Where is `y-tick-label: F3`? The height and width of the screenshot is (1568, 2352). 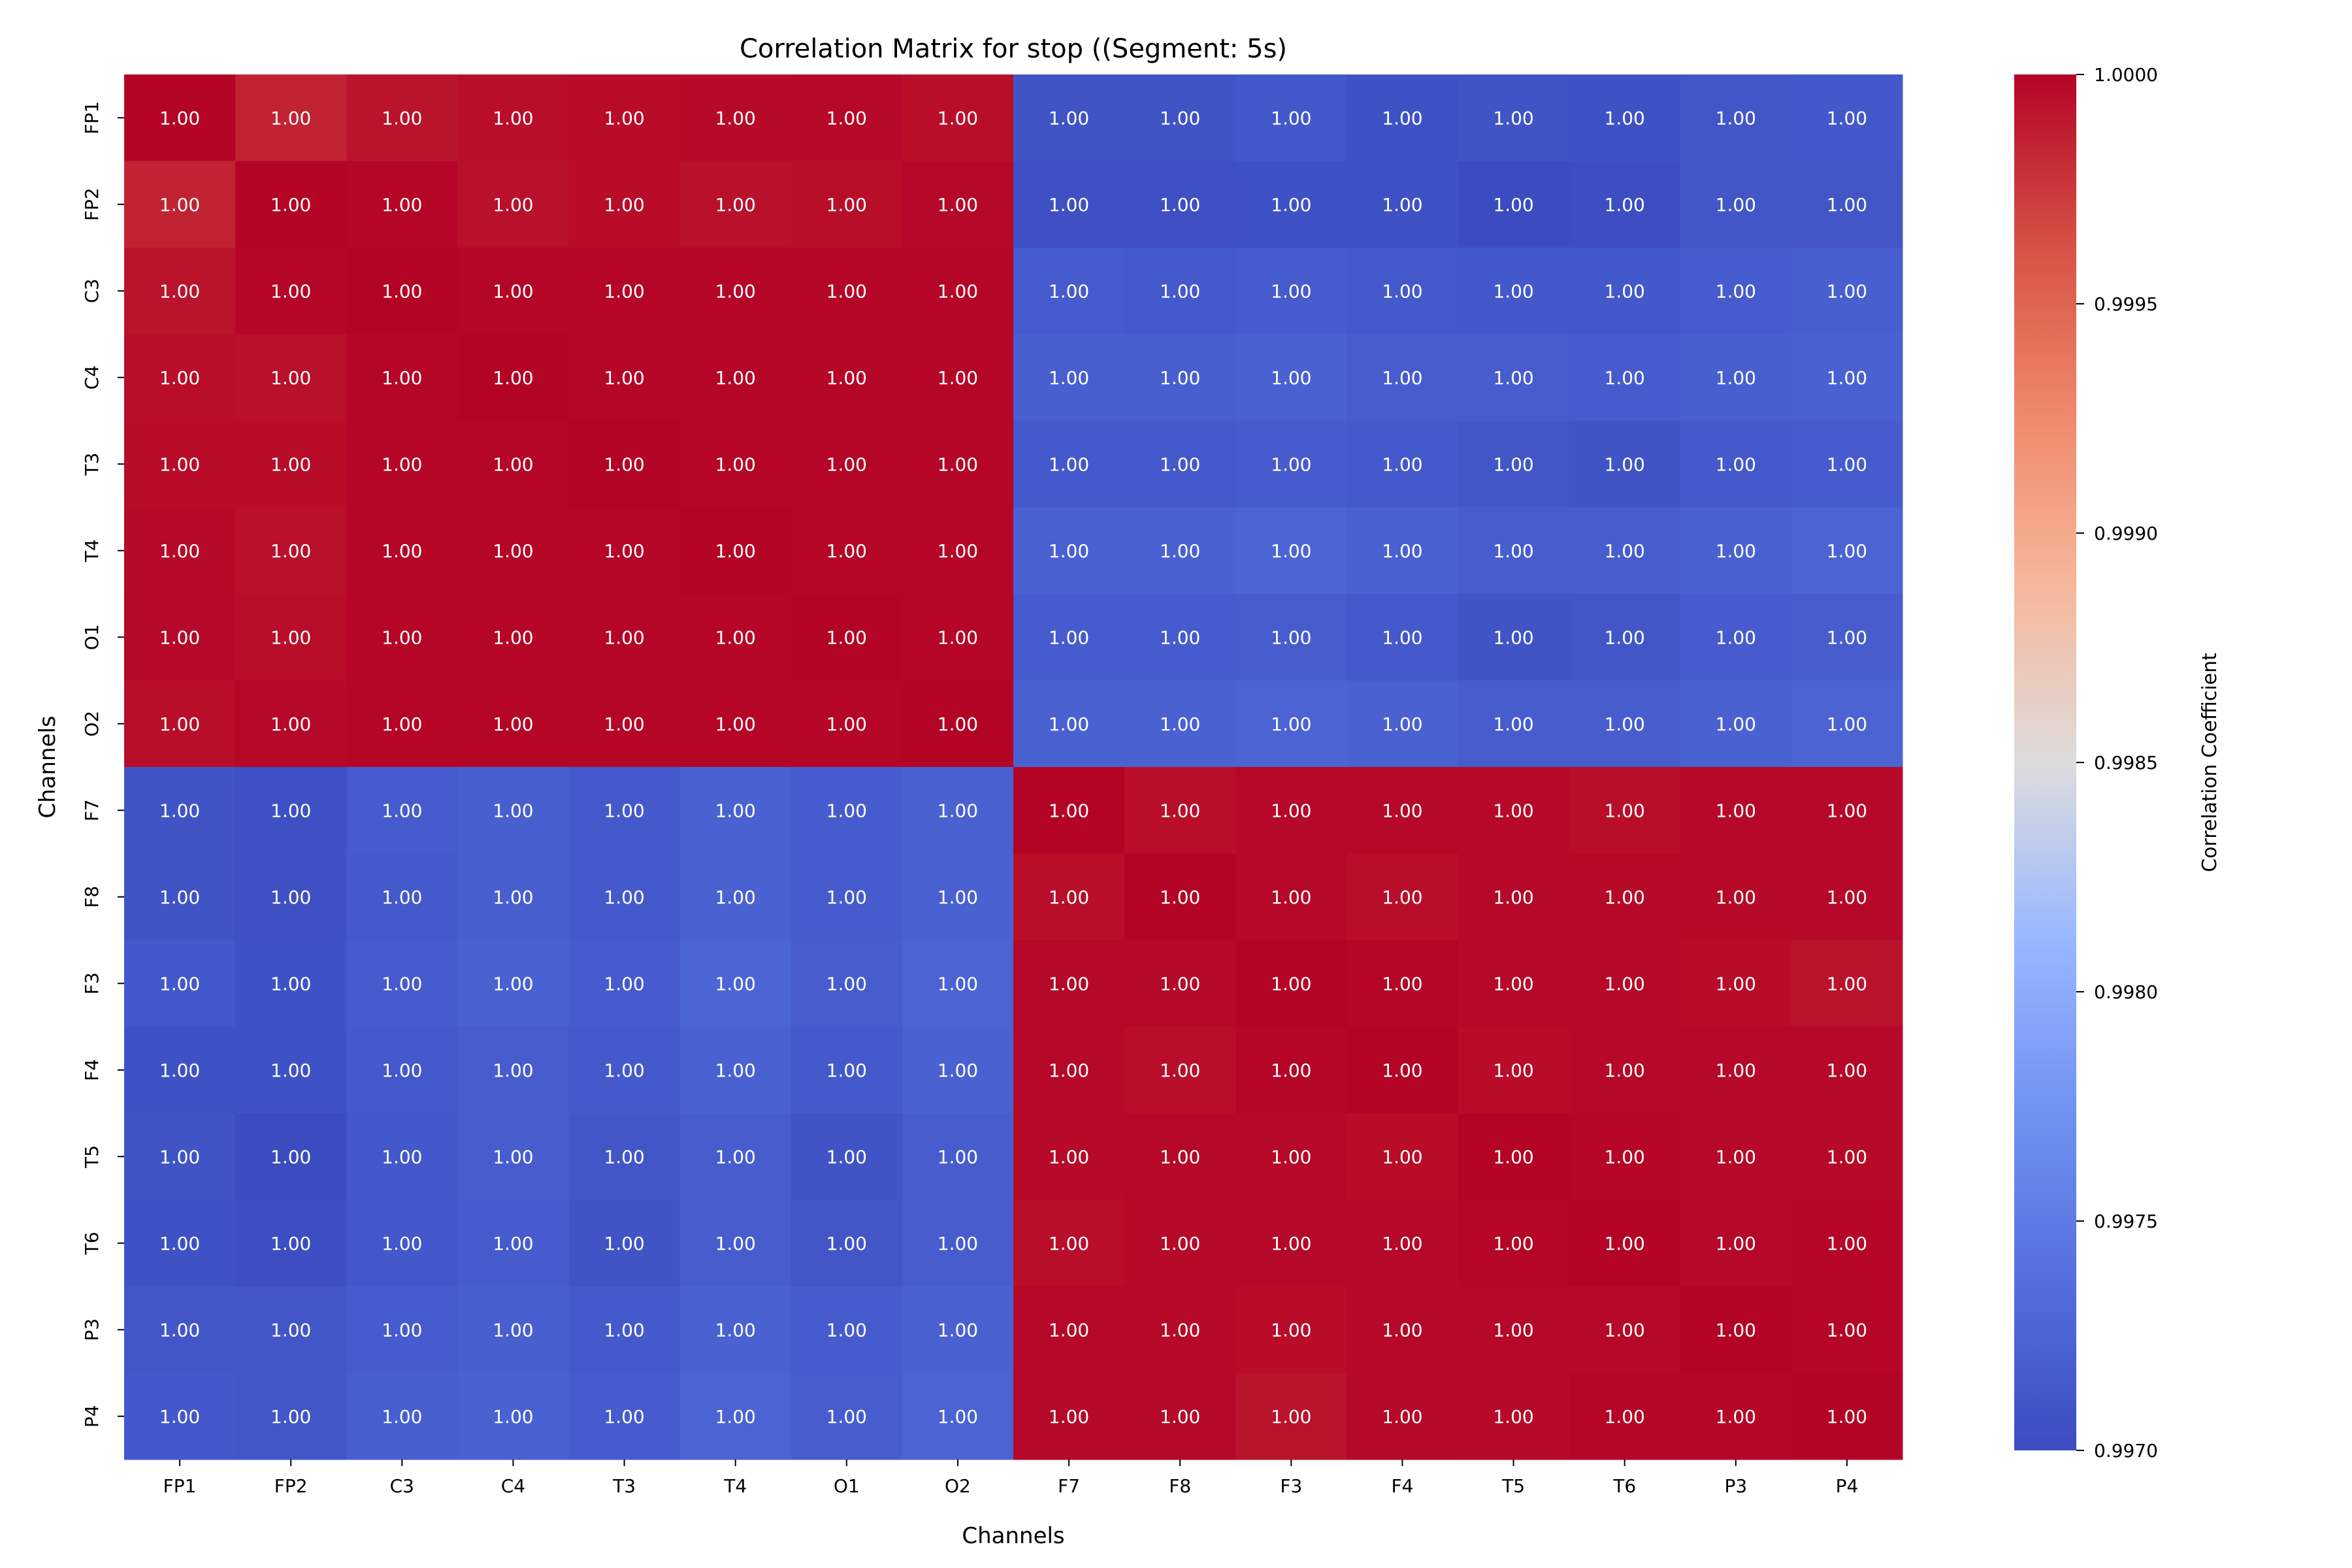
y-tick-label: F3 is located at coordinates (92, 983).